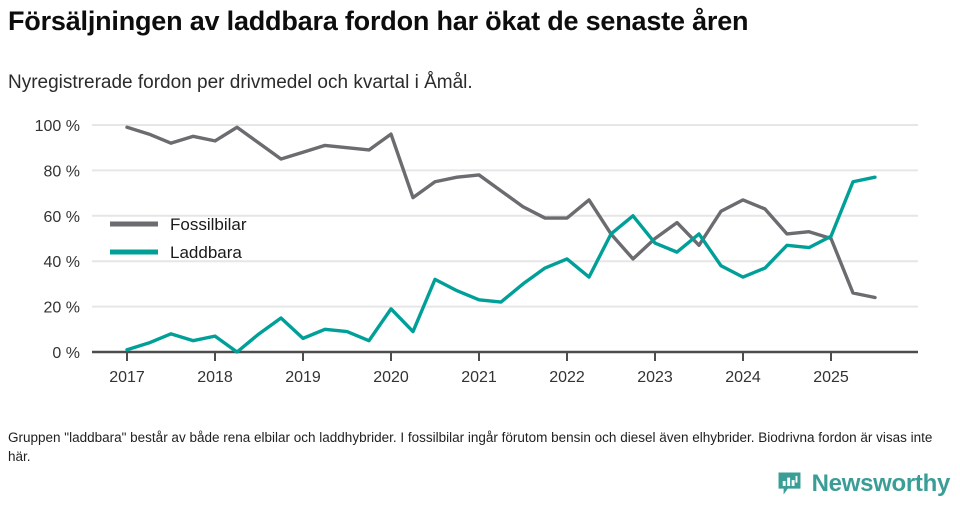 The height and width of the screenshot is (505, 960). What do you see at coordinates (178, 238) in the screenshot?
I see `chart-legend: Fossilbilar Laddbara` at bounding box center [178, 238].